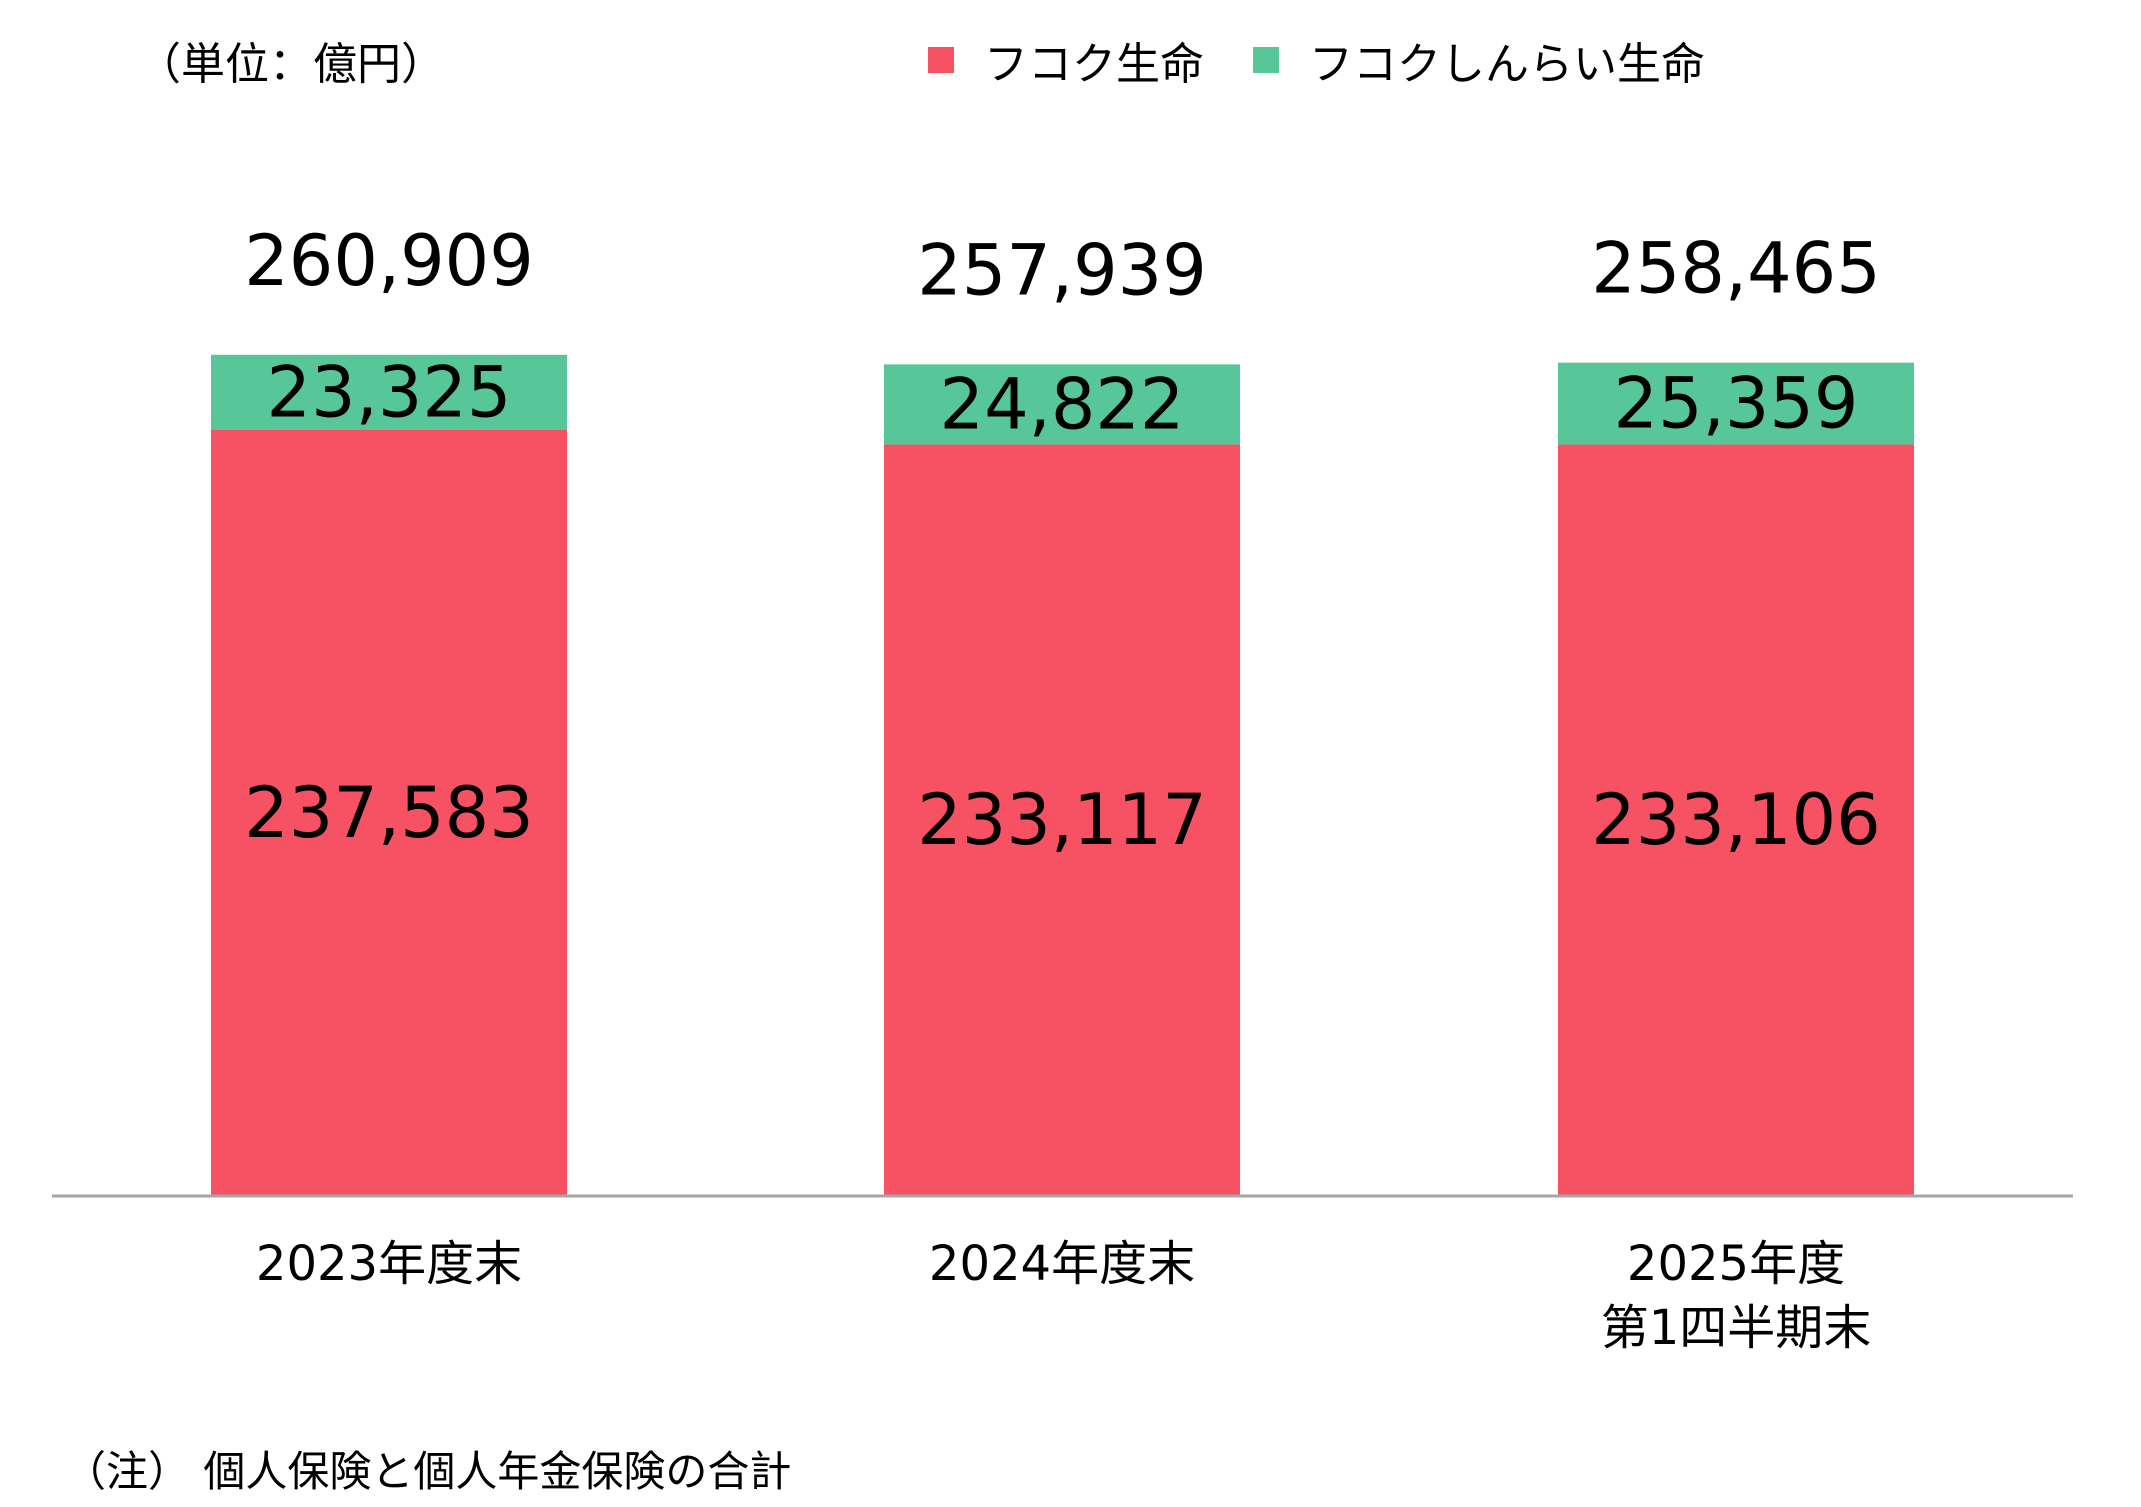  What do you see at coordinates (1507, 64) in the screenshot?
I see `legend-label-fukoku-shinrai-life: フコクしんらい生命` at bounding box center [1507, 64].